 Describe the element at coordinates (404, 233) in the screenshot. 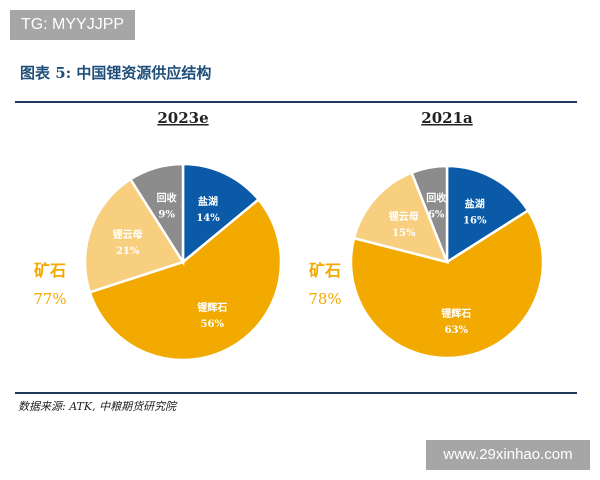

I see `slice-value-label: 15%` at that location.